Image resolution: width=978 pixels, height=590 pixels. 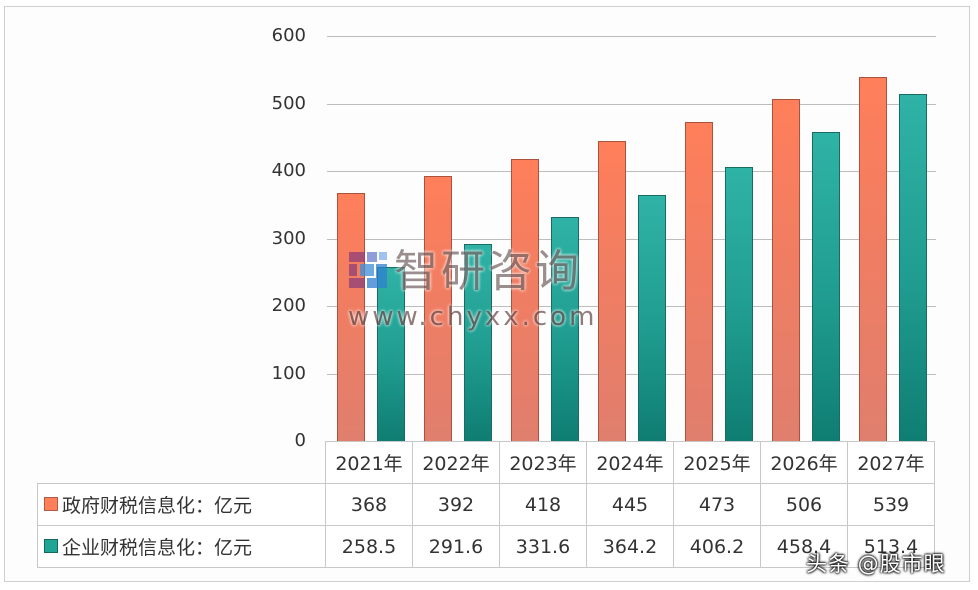 I want to click on category-header: 2025年, so click(x=717, y=462).